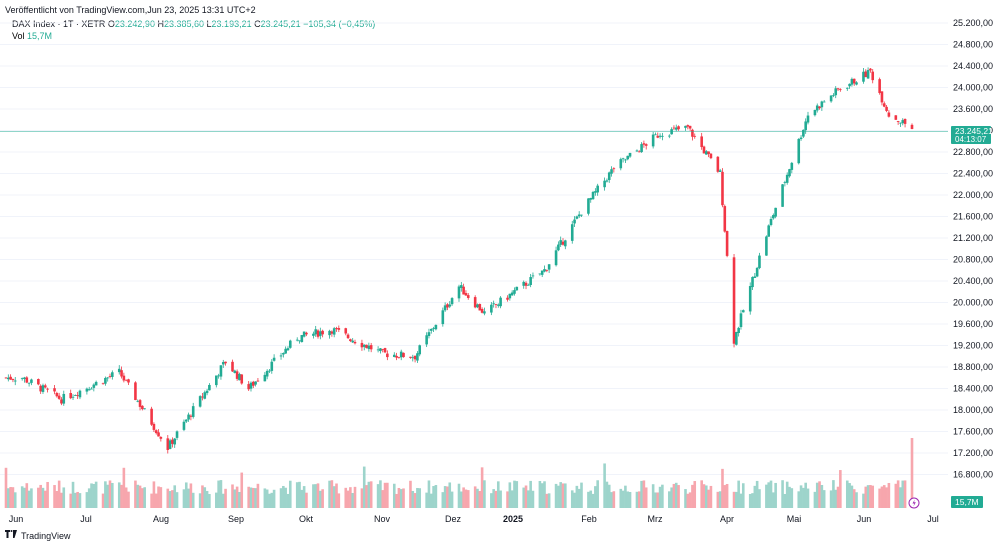 This screenshot has width=1000, height=546. I want to click on lightning-icon, so click(914, 503).